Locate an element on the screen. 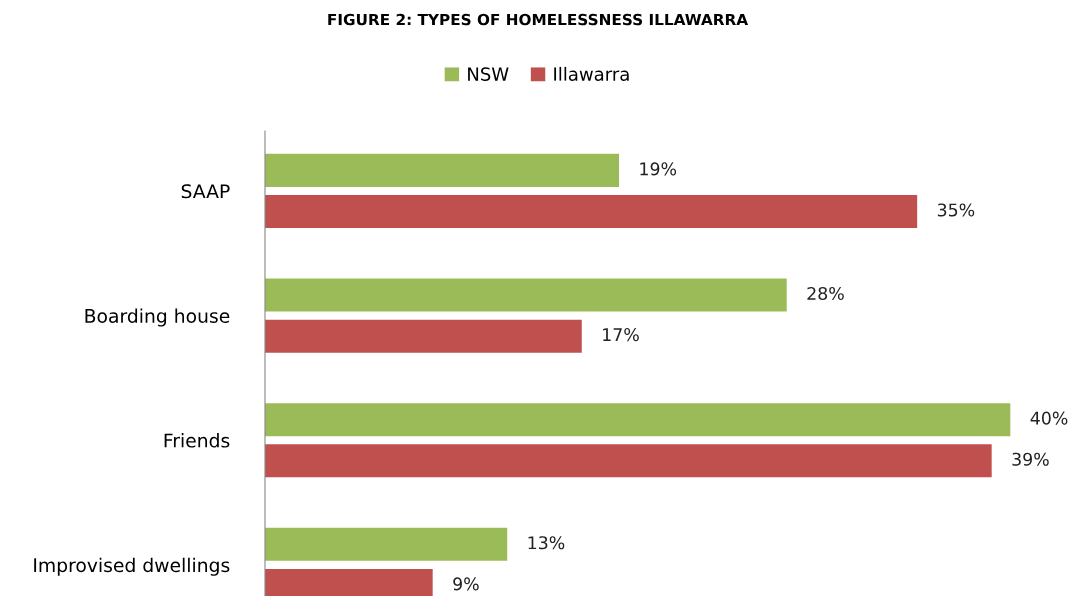 The height and width of the screenshot is (596, 1075). data-label: 39% is located at coordinates (1030, 459).